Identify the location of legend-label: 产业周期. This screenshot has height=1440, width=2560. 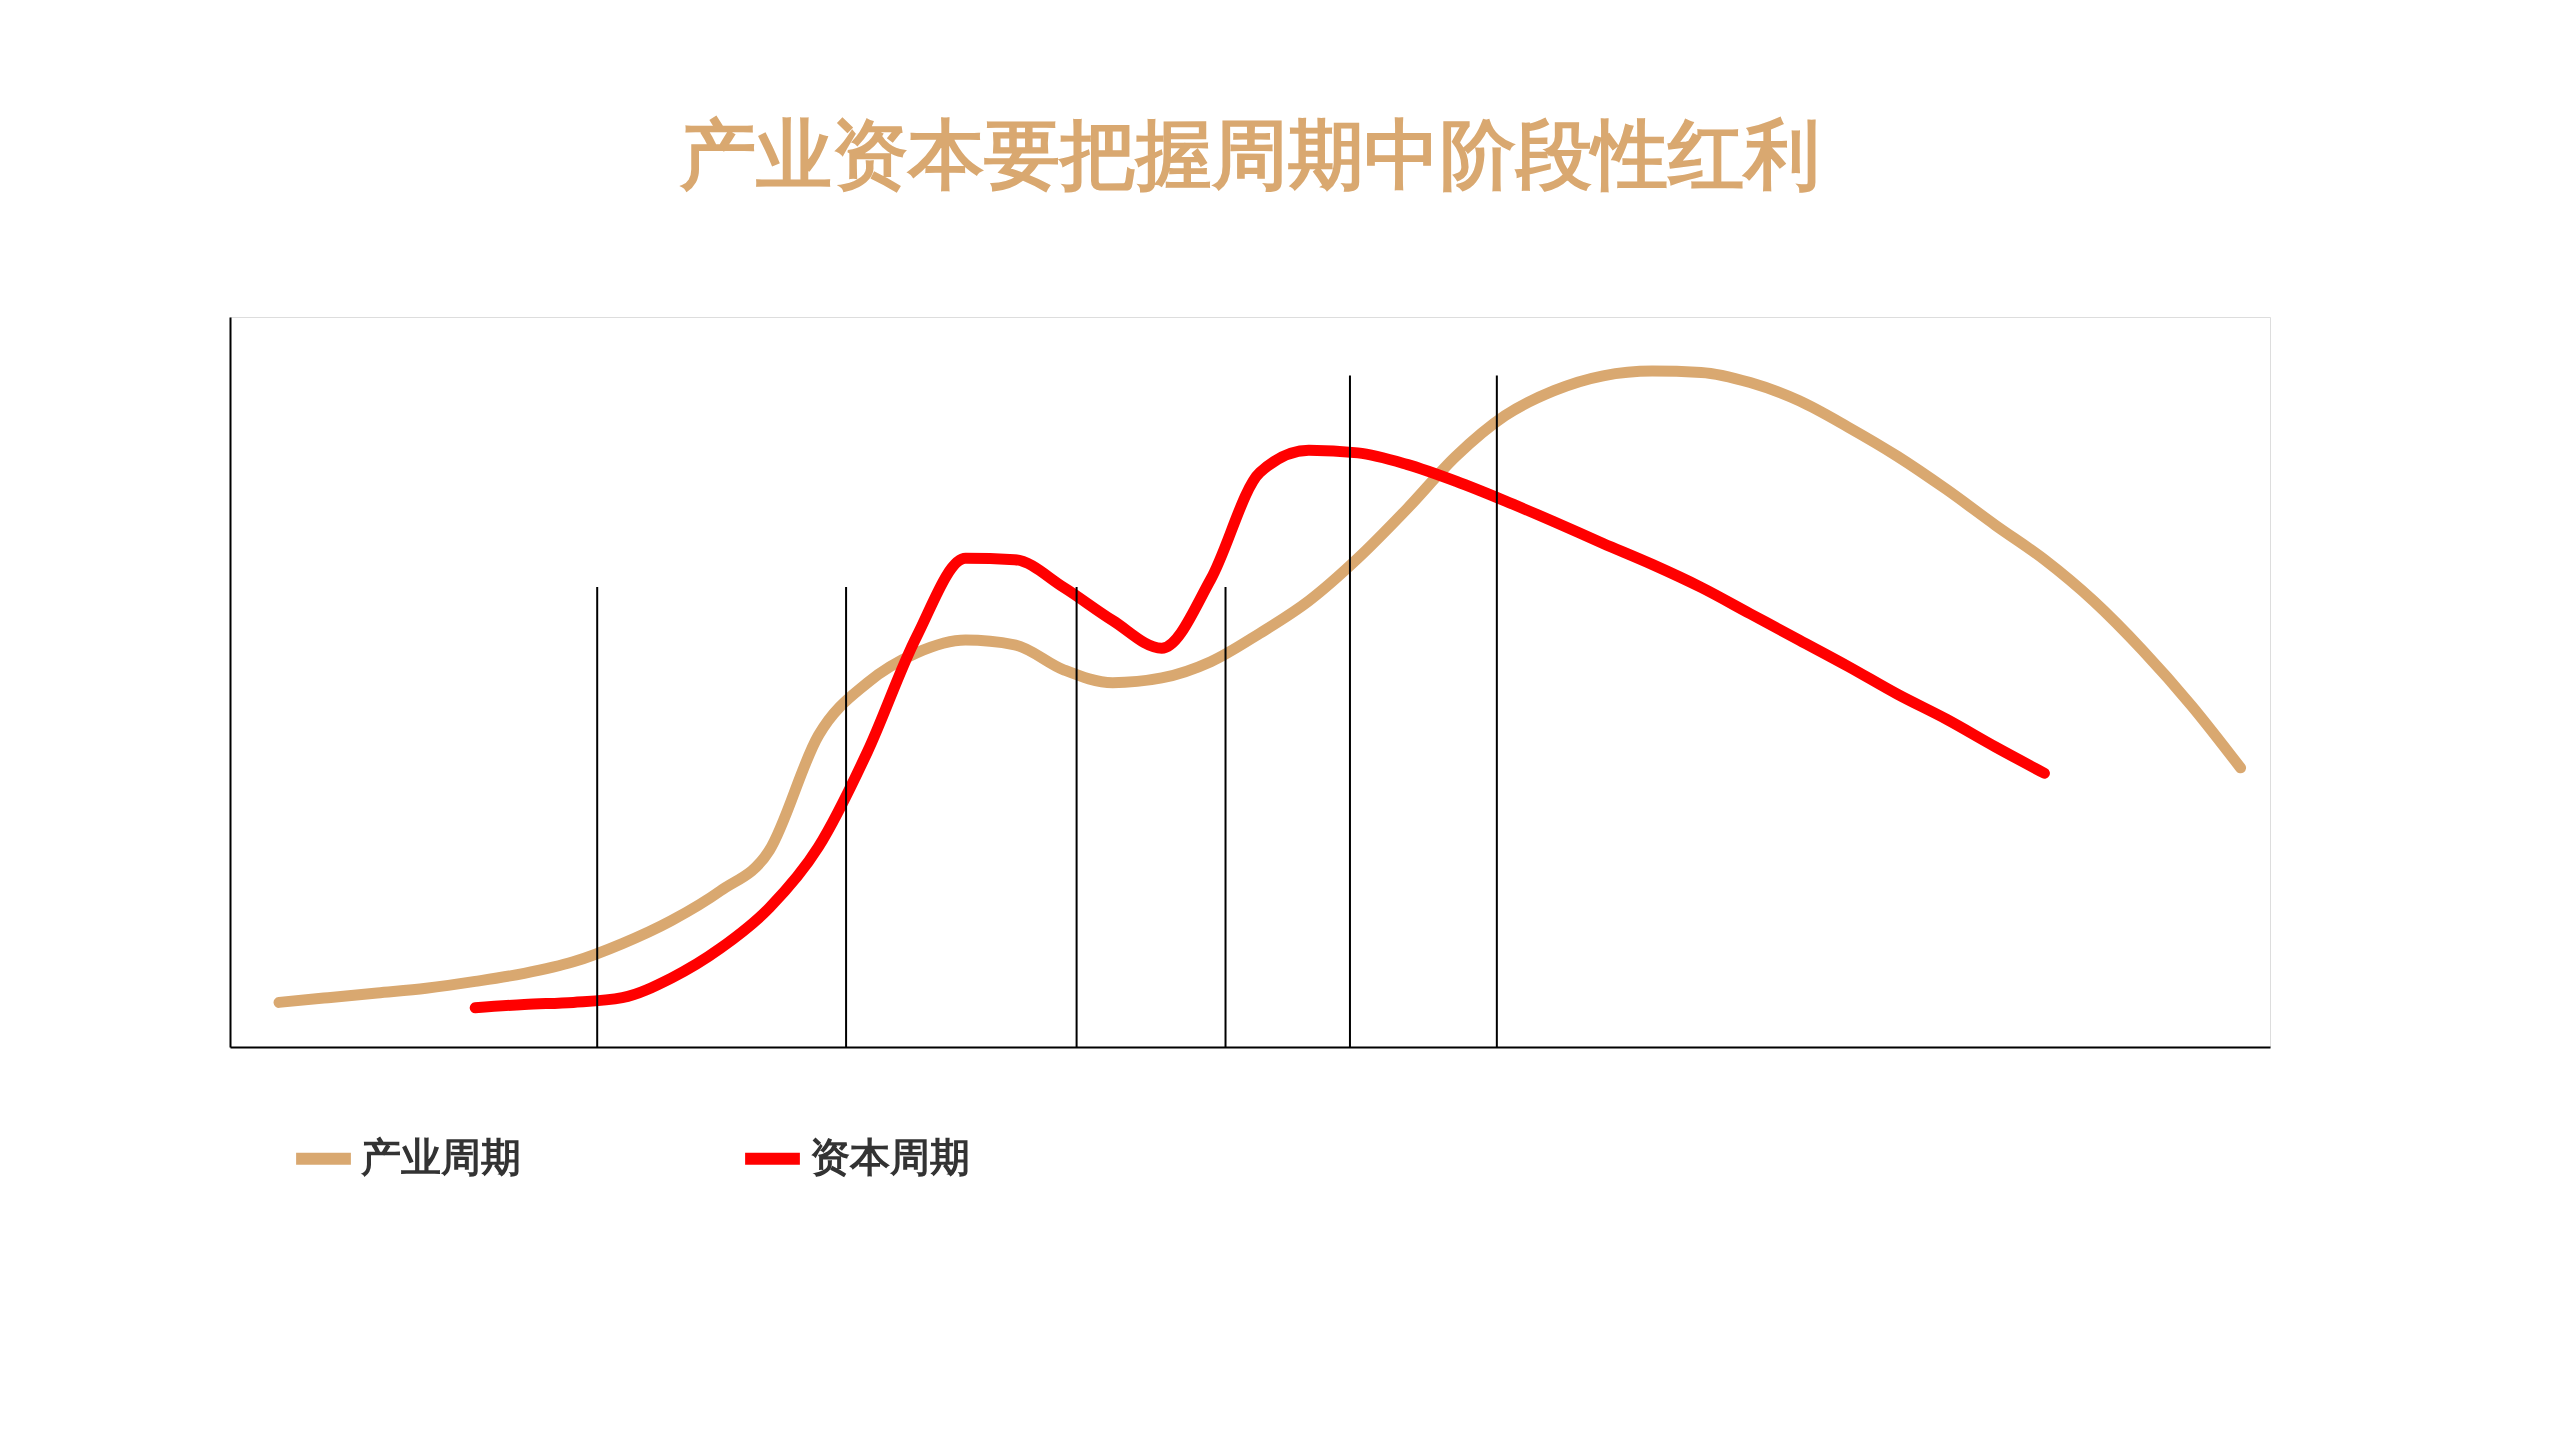
(440, 1156).